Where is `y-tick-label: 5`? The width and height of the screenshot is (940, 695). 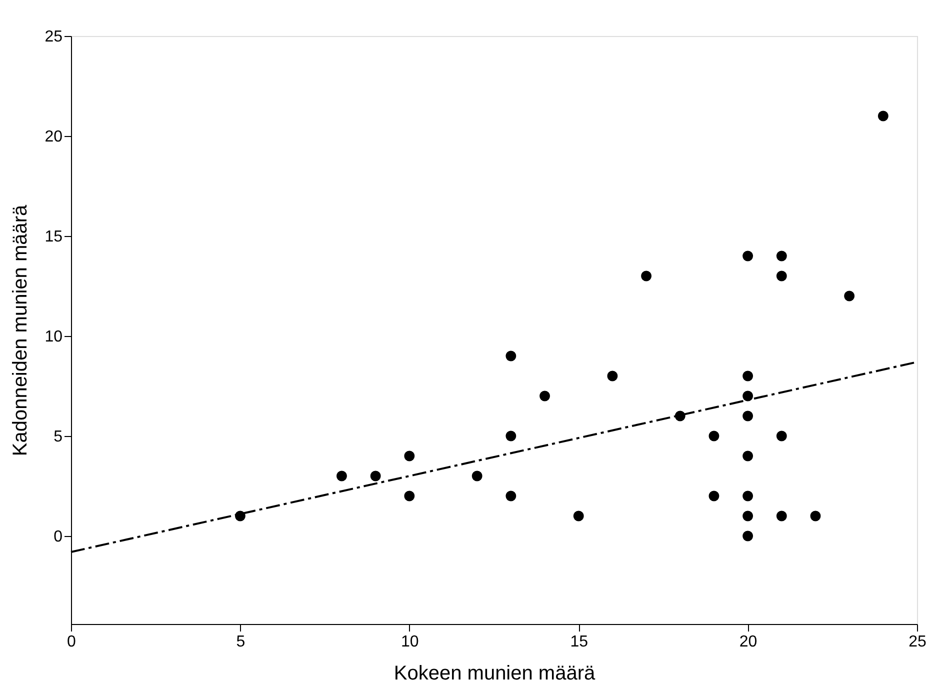 y-tick-label: 5 is located at coordinates (58, 437).